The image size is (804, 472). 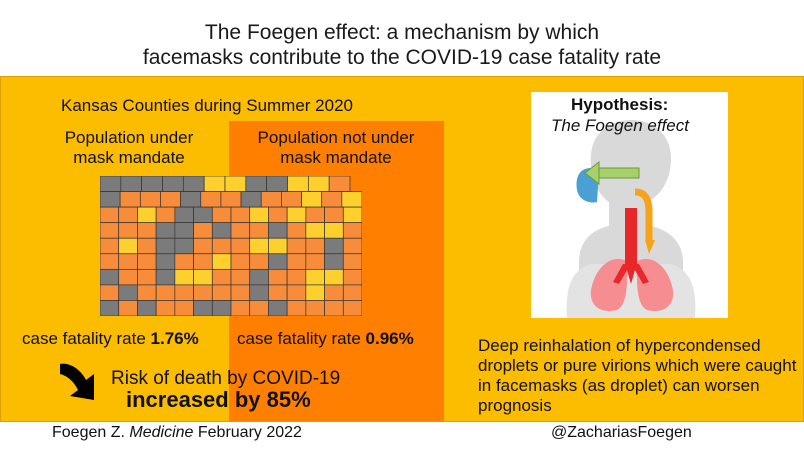 What do you see at coordinates (620, 104) in the screenshot?
I see `hypothesis-title: Hypothesis:` at bounding box center [620, 104].